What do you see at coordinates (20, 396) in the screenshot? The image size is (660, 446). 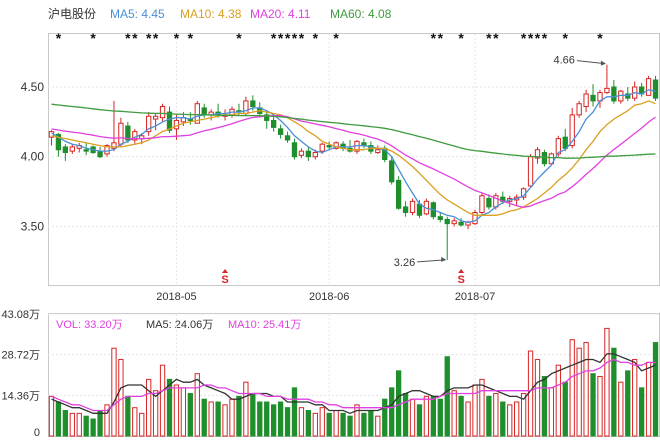 I see `volume-y-tick: 14.36万` at bounding box center [20, 396].